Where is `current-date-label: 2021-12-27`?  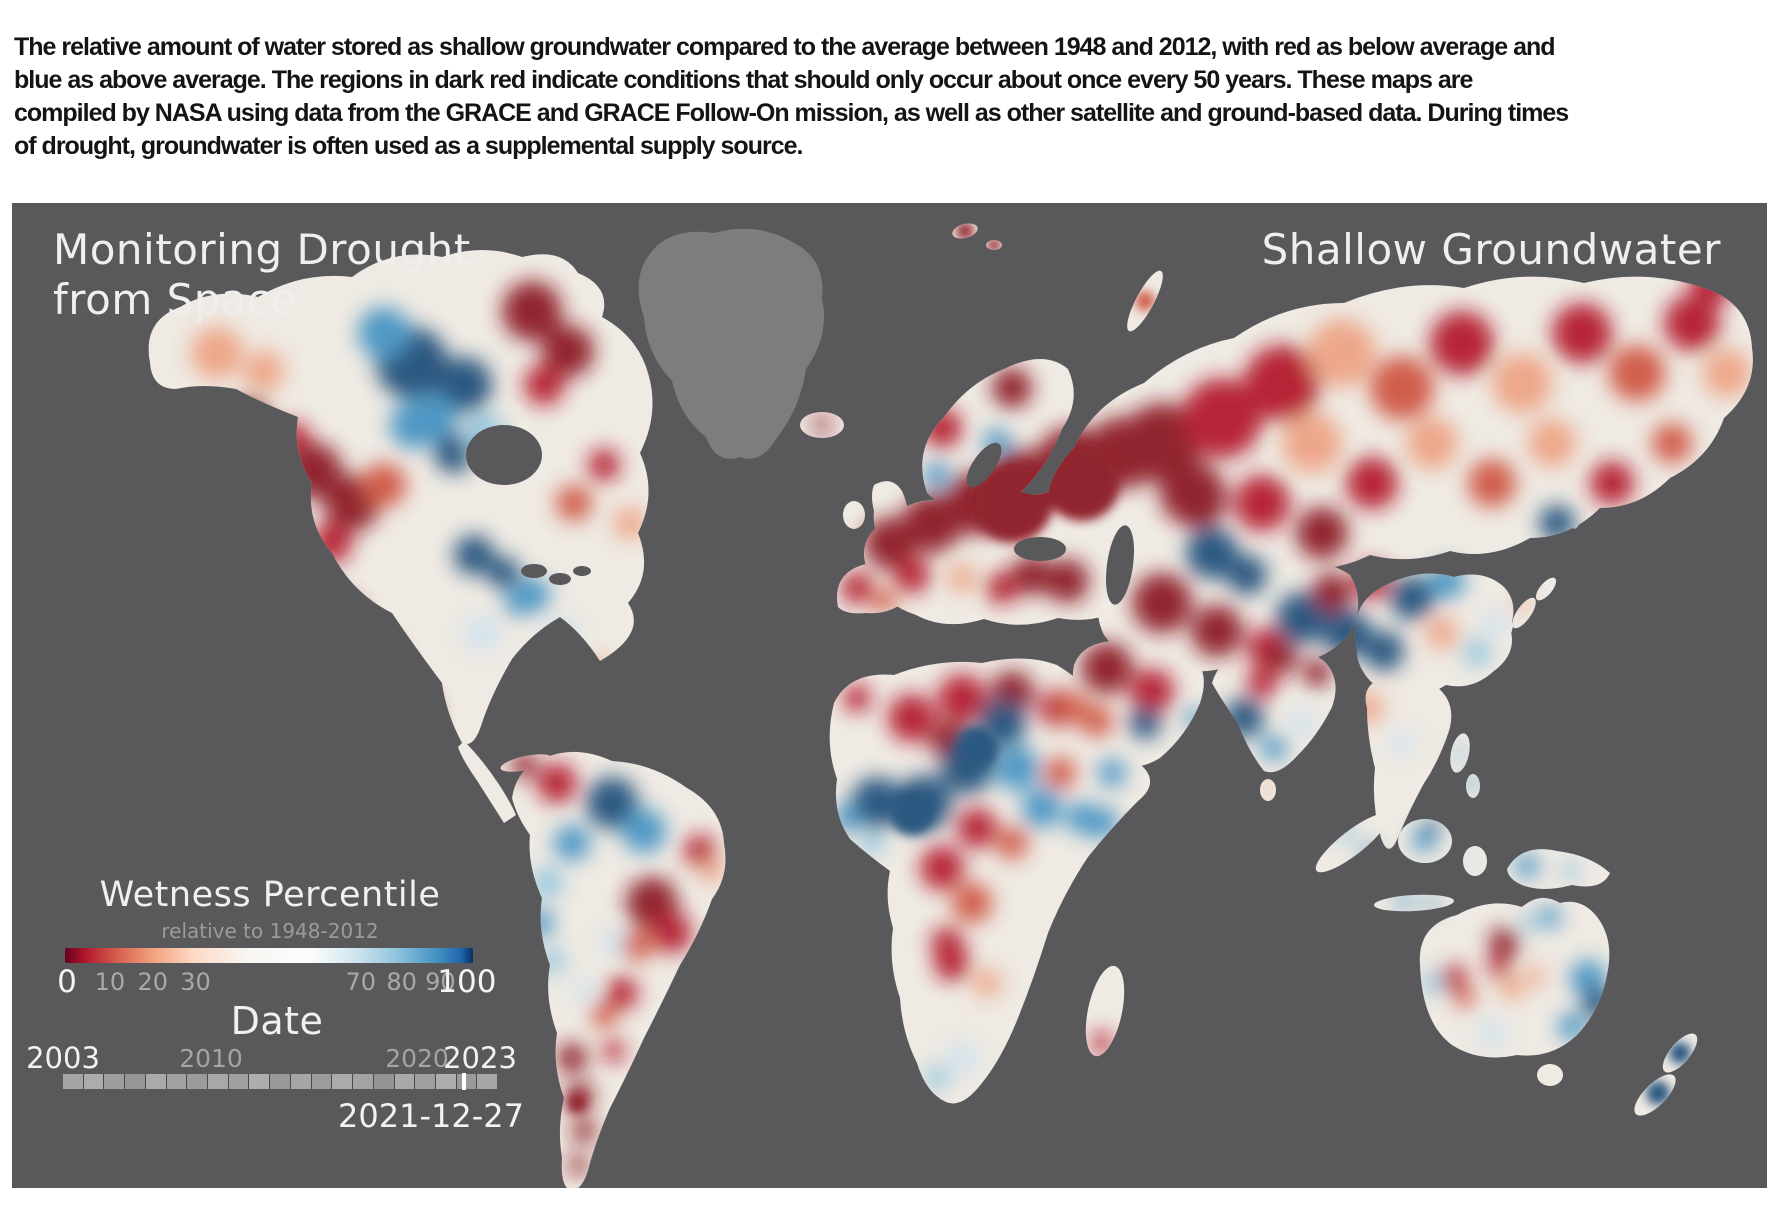 current-date-label: 2021-12-27 is located at coordinates (431, 1116).